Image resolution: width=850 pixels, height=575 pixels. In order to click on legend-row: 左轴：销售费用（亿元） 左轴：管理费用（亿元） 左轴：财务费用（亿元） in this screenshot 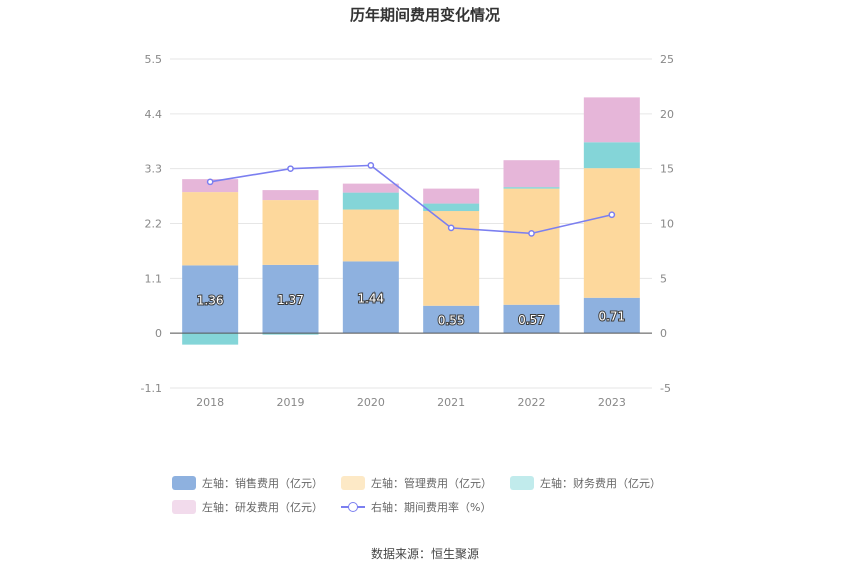, I will do `click(432, 483)`.